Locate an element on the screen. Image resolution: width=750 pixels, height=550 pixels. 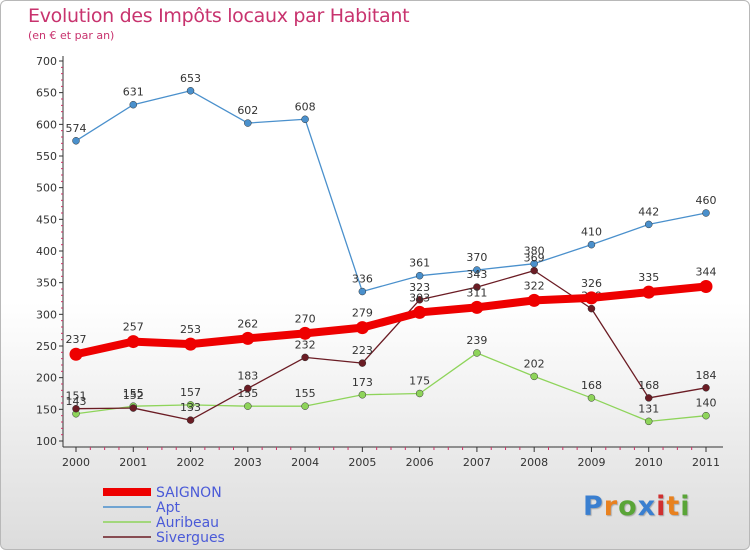
x-tick-label: 2002 is located at coordinates (191, 462).